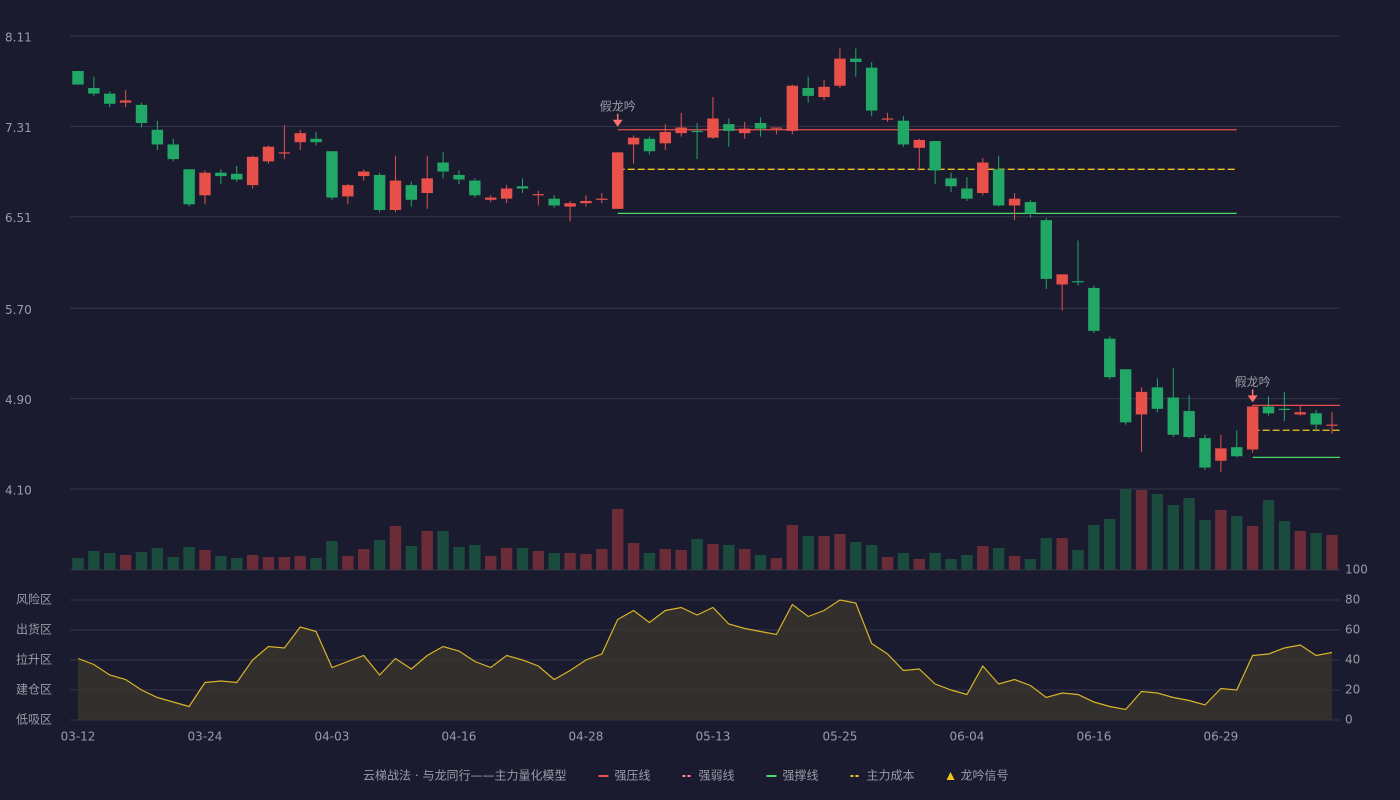 Image resolution: width=1400 pixels, height=800 pixels. I want to click on indicator-area, so click(705, 660).